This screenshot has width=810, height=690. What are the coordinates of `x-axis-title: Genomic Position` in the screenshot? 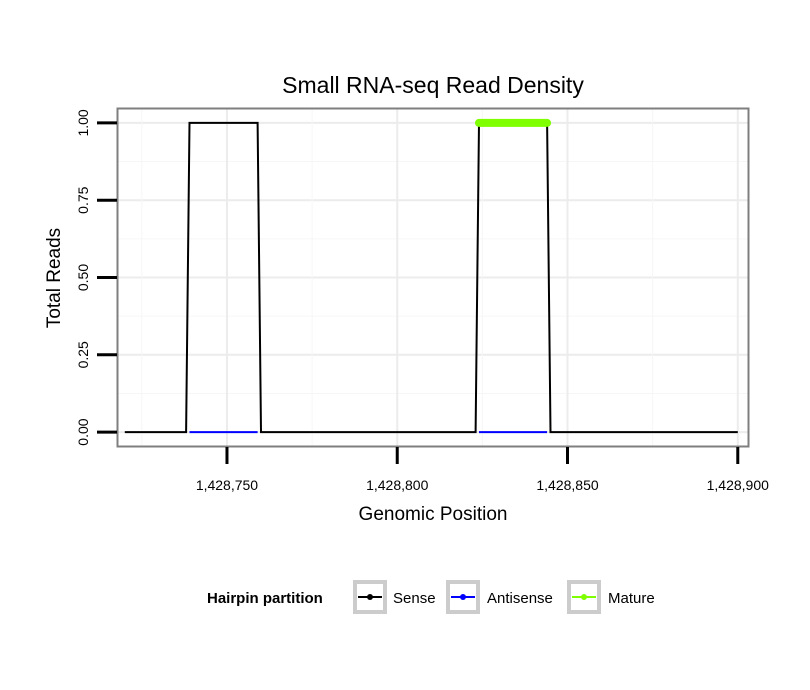 It's located at (433, 514).